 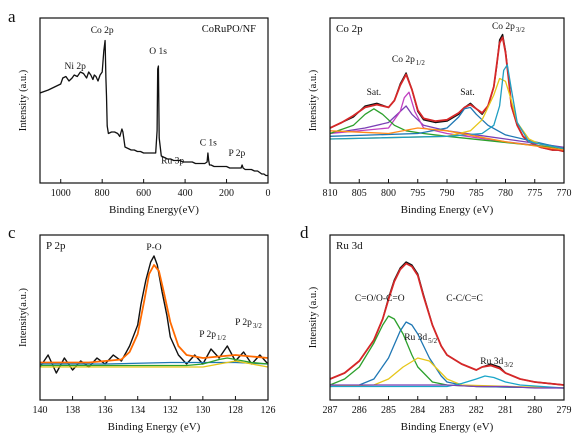 What do you see at coordinates (12, 16) in the screenshot?
I see `panel-letter: a` at bounding box center [12, 16].